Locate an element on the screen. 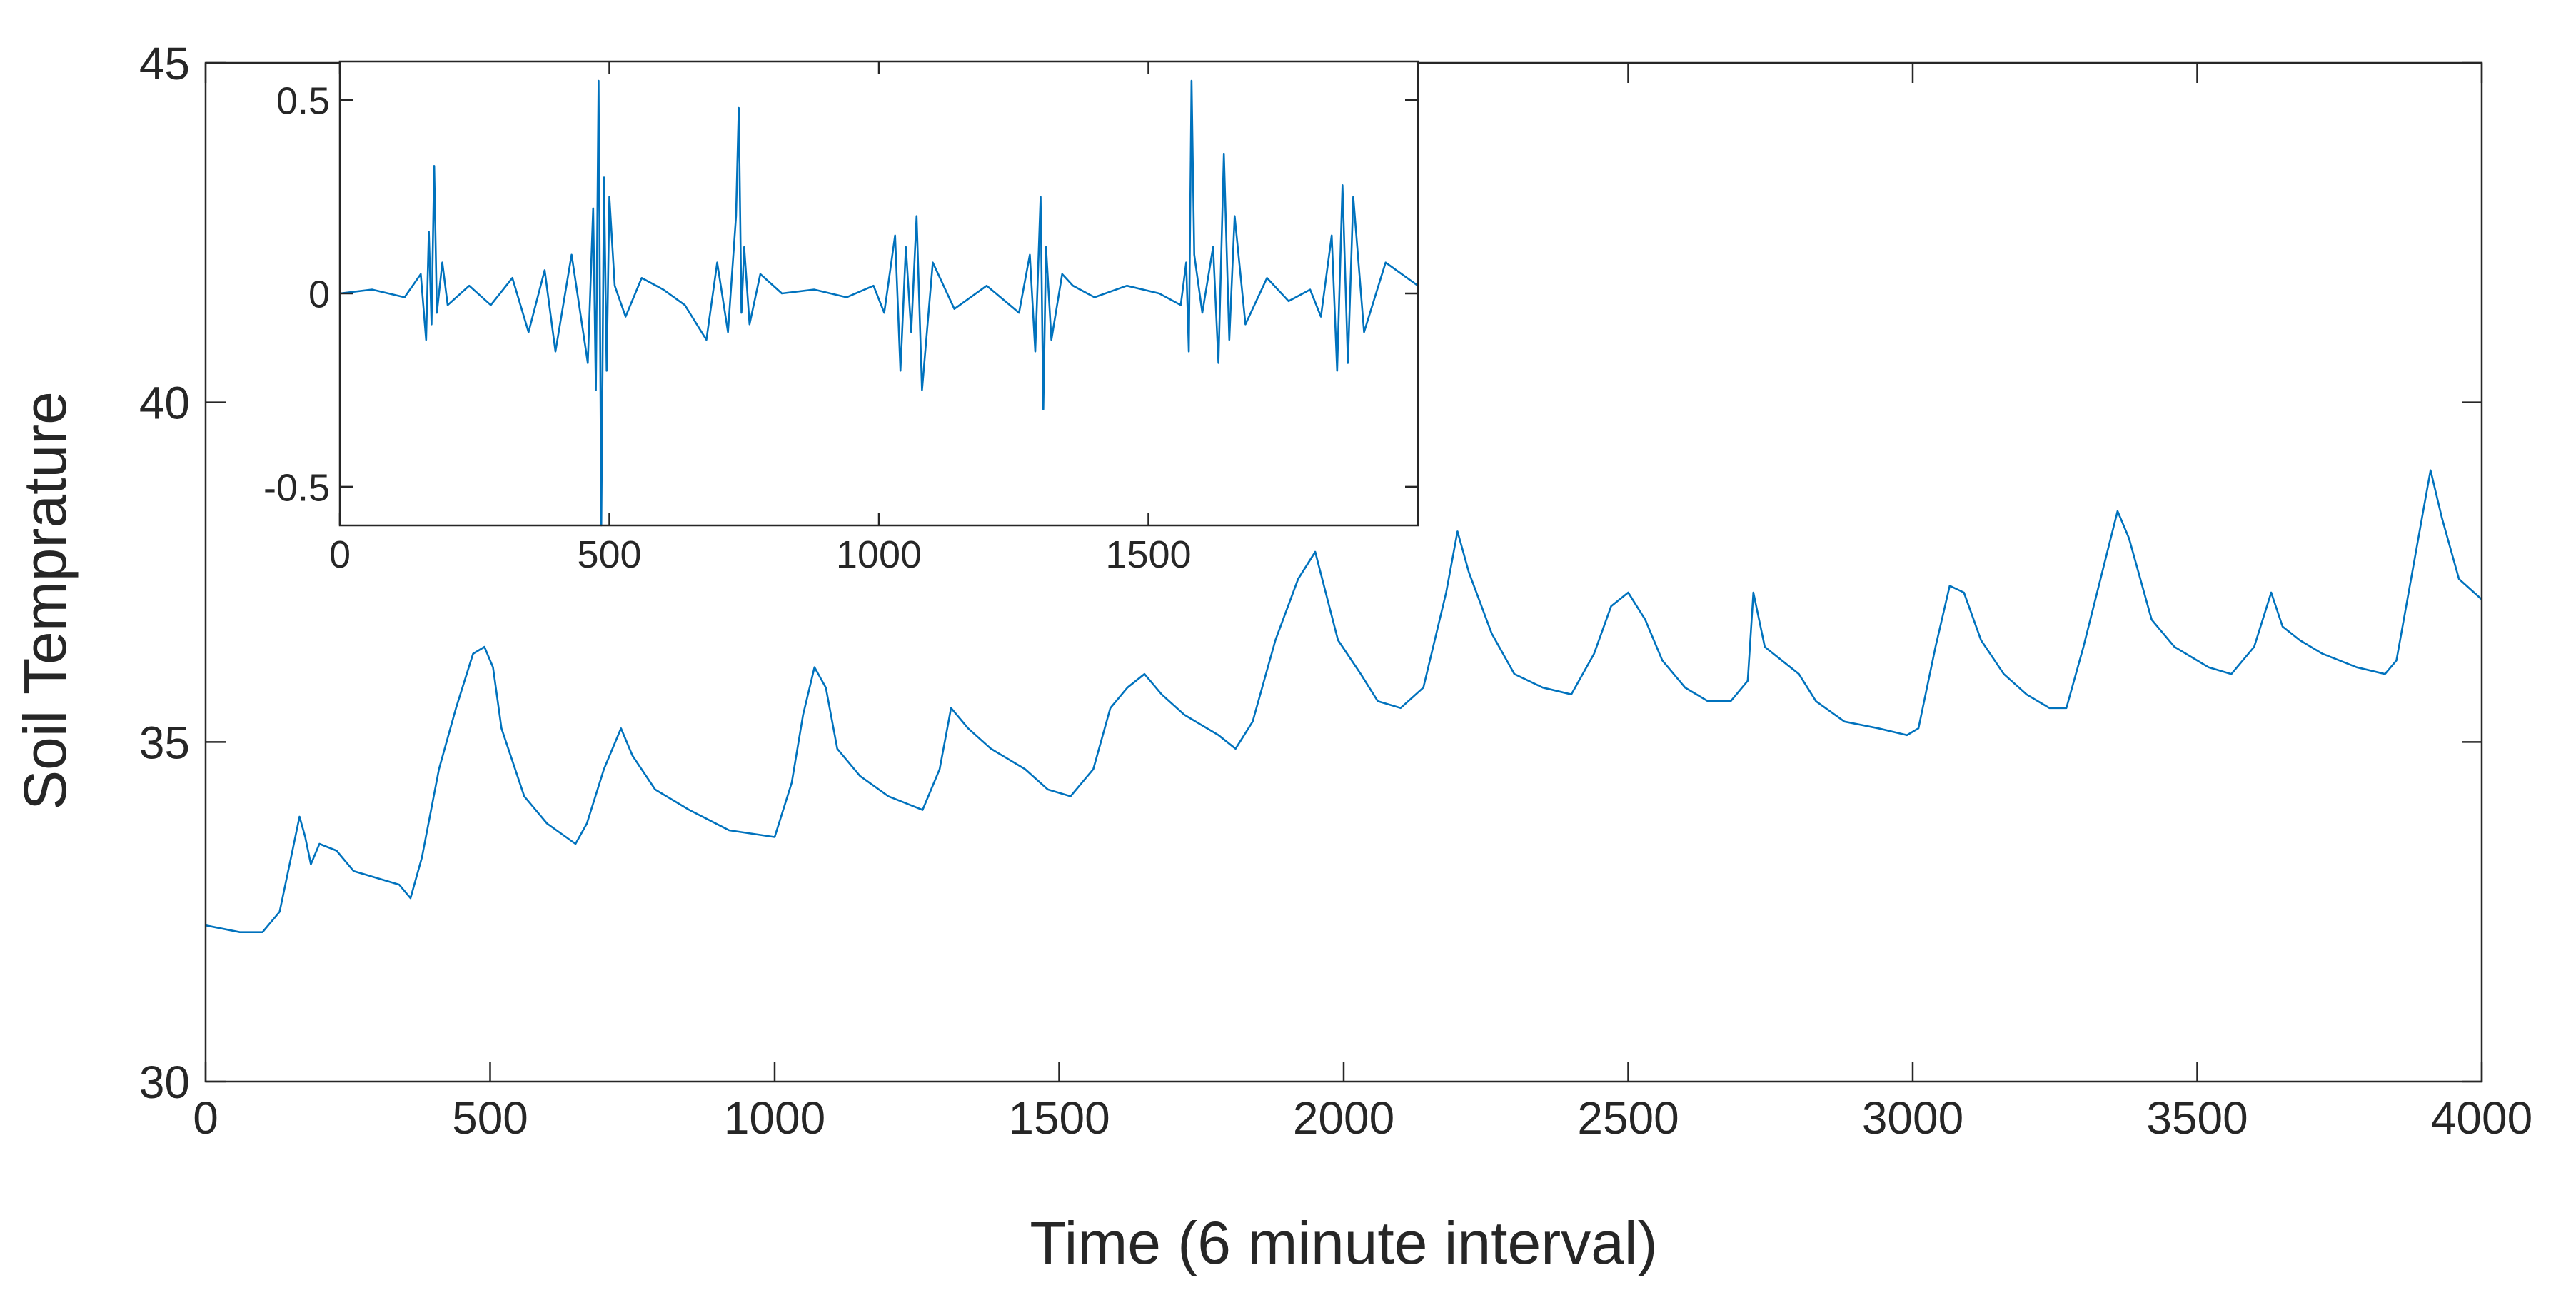  inset-plot-area is located at coordinates (879, 293).